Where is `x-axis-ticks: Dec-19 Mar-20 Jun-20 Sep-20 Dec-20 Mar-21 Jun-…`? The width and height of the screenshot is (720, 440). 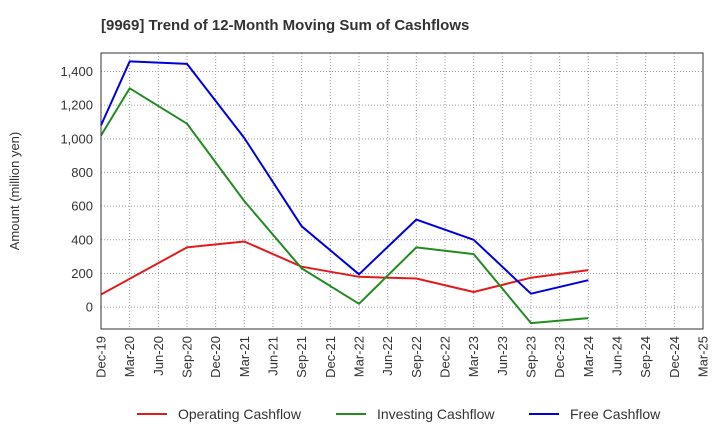 x-axis-ticks: Dec-19 Mar-20 Jun-20 Sep-20 Dec-20 Mar-21 Jun-… is located at coordinates (402, 357).